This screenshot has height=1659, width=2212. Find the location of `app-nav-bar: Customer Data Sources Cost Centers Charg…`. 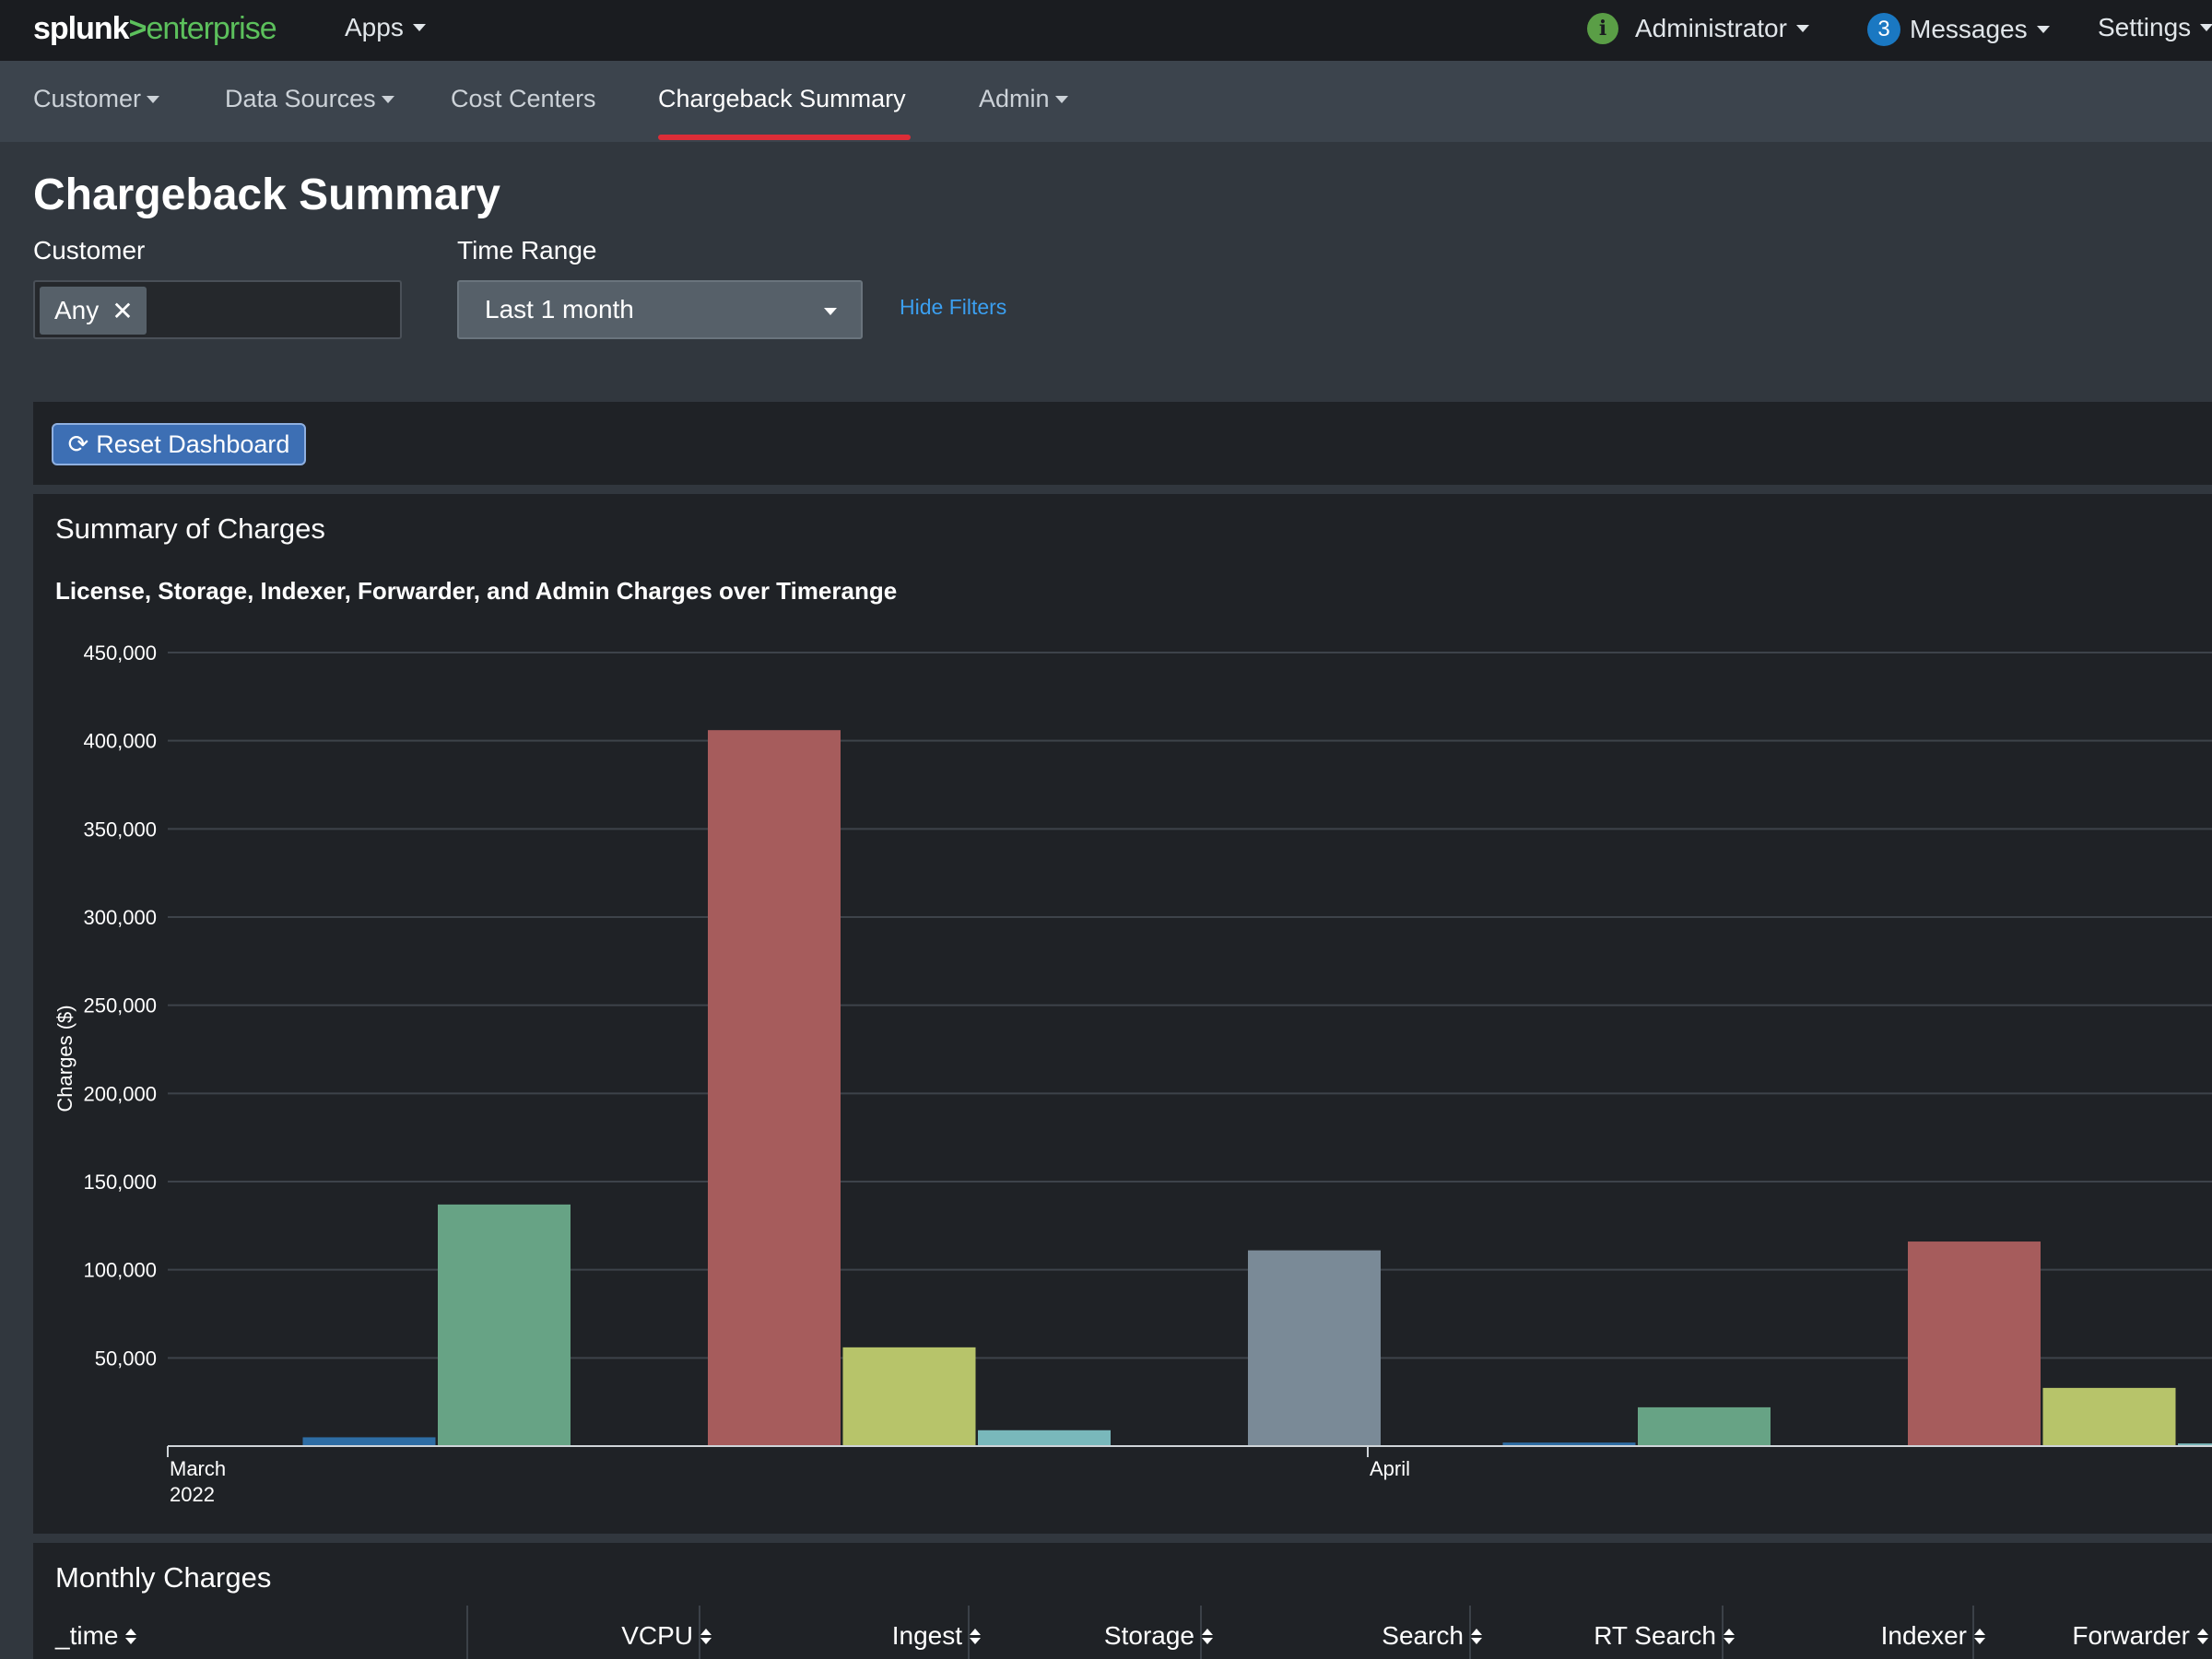

app-nav-bar: Customer Data Sources Cost Centers Charg… is located at coordinates (1106, 101).